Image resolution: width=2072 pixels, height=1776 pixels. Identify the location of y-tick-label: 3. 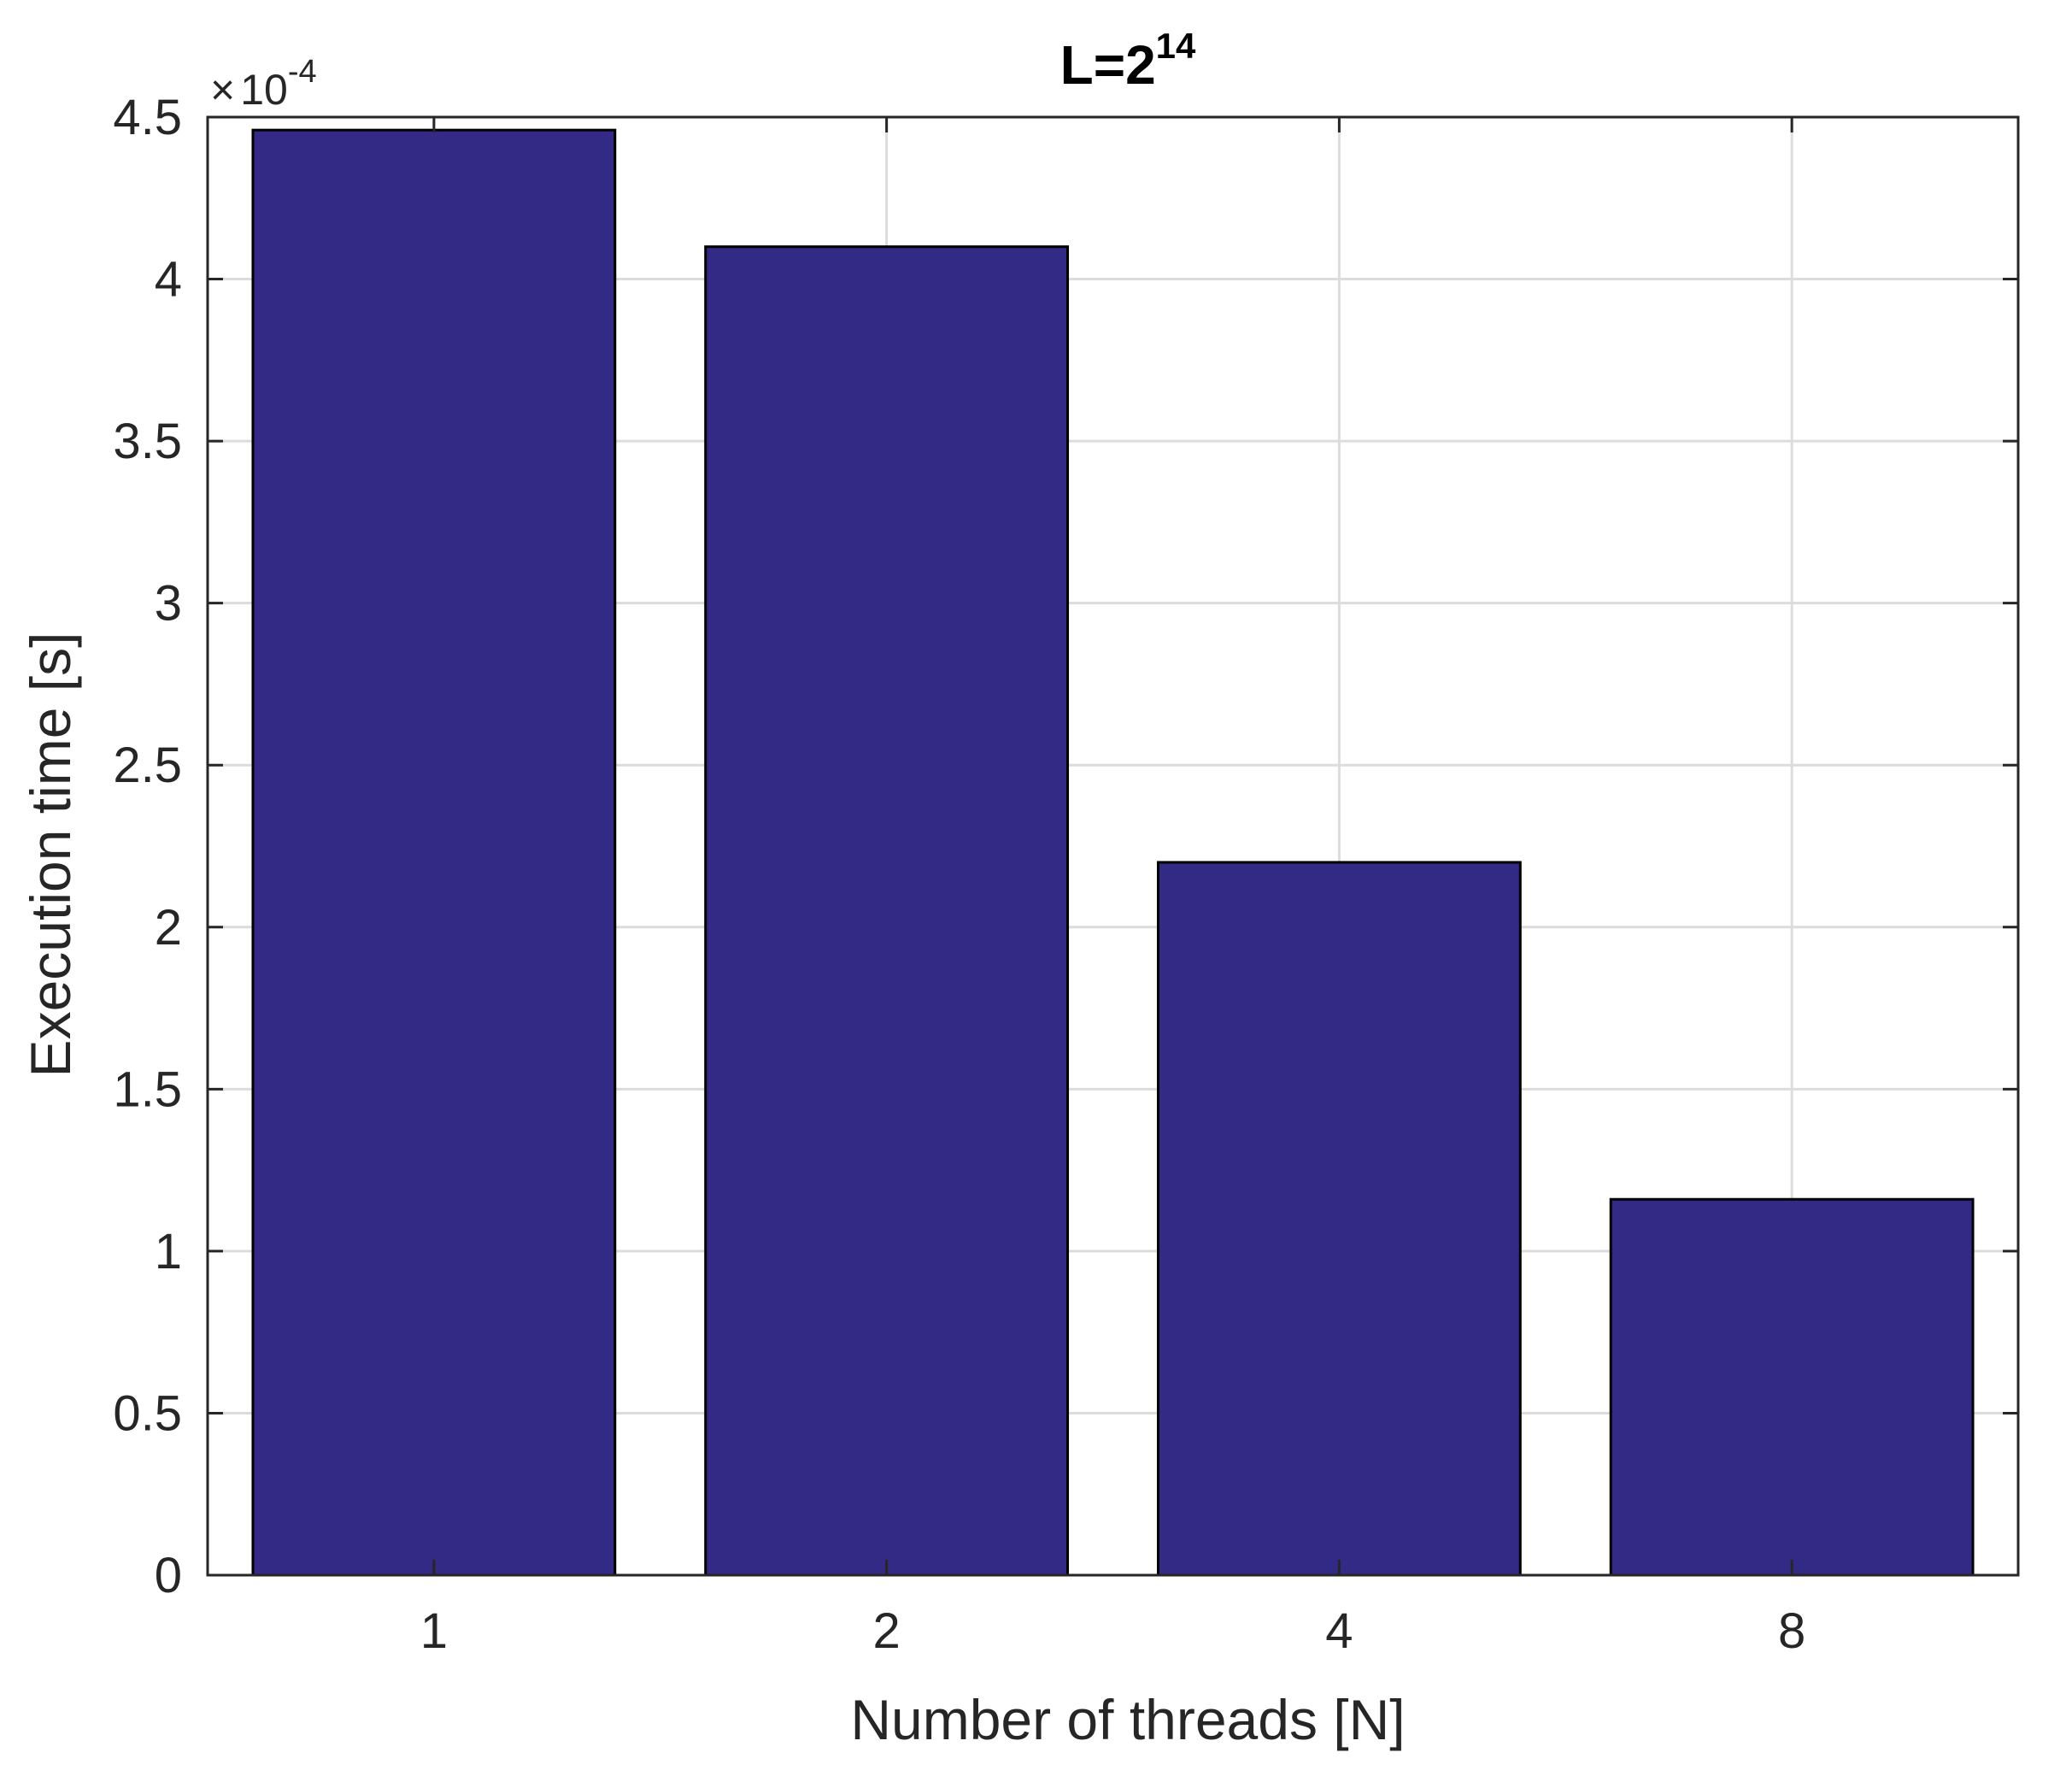
(168, 604).